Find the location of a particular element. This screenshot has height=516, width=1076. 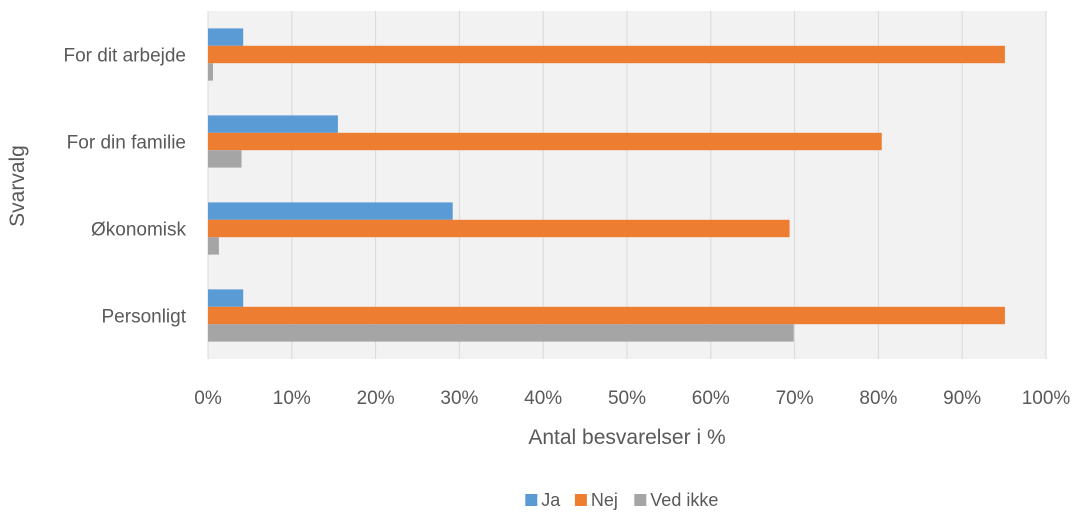

y-tick-label: For dit arbejde is located at coordinates (124, 56).